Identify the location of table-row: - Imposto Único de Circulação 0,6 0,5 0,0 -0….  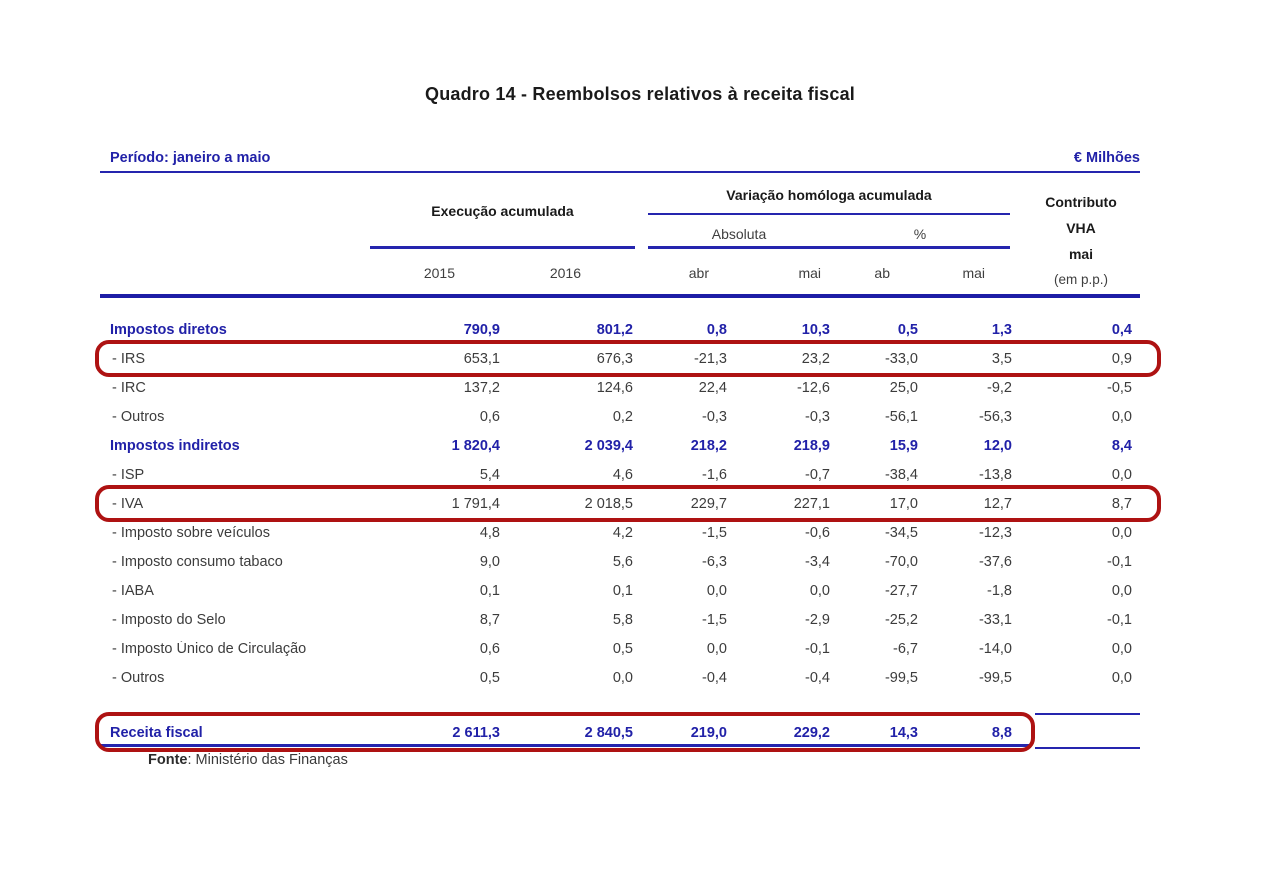
(620, 648).